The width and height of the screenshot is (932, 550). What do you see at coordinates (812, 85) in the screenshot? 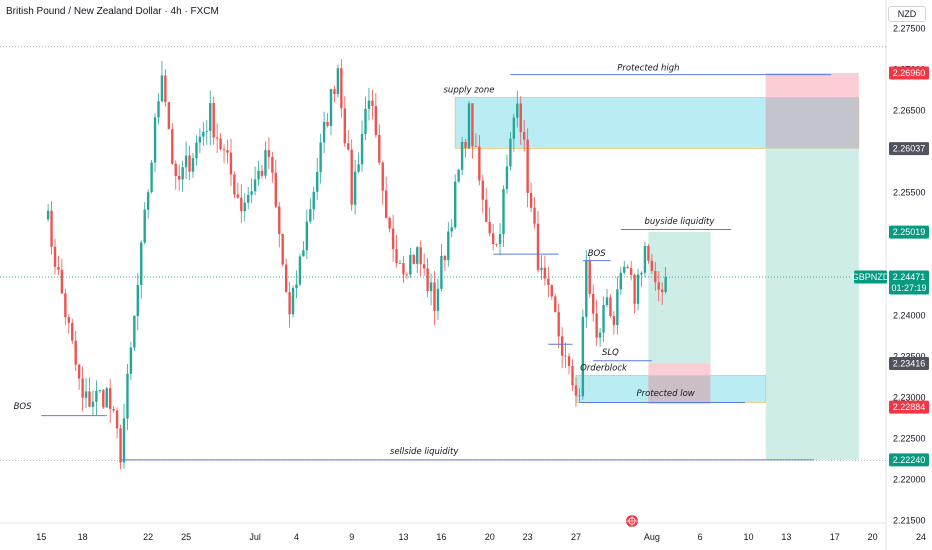
I see `stop-zone-right` at bounding box center [812, 85].